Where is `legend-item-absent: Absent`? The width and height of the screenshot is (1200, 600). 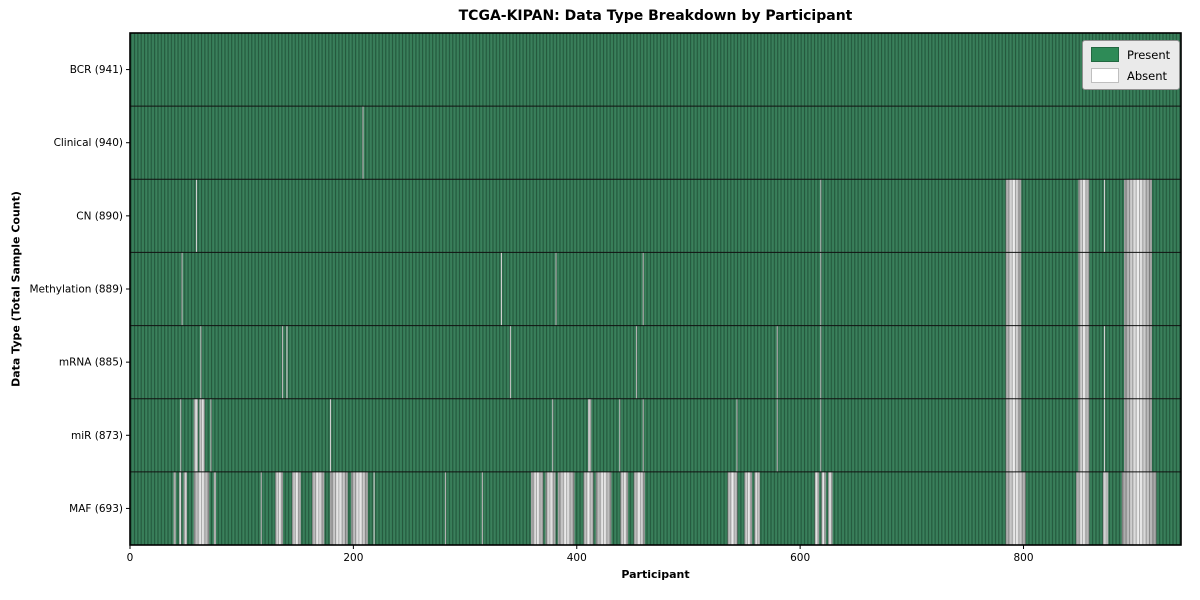
legend-item-absent: Absent is located at coordinates (1130, 75).